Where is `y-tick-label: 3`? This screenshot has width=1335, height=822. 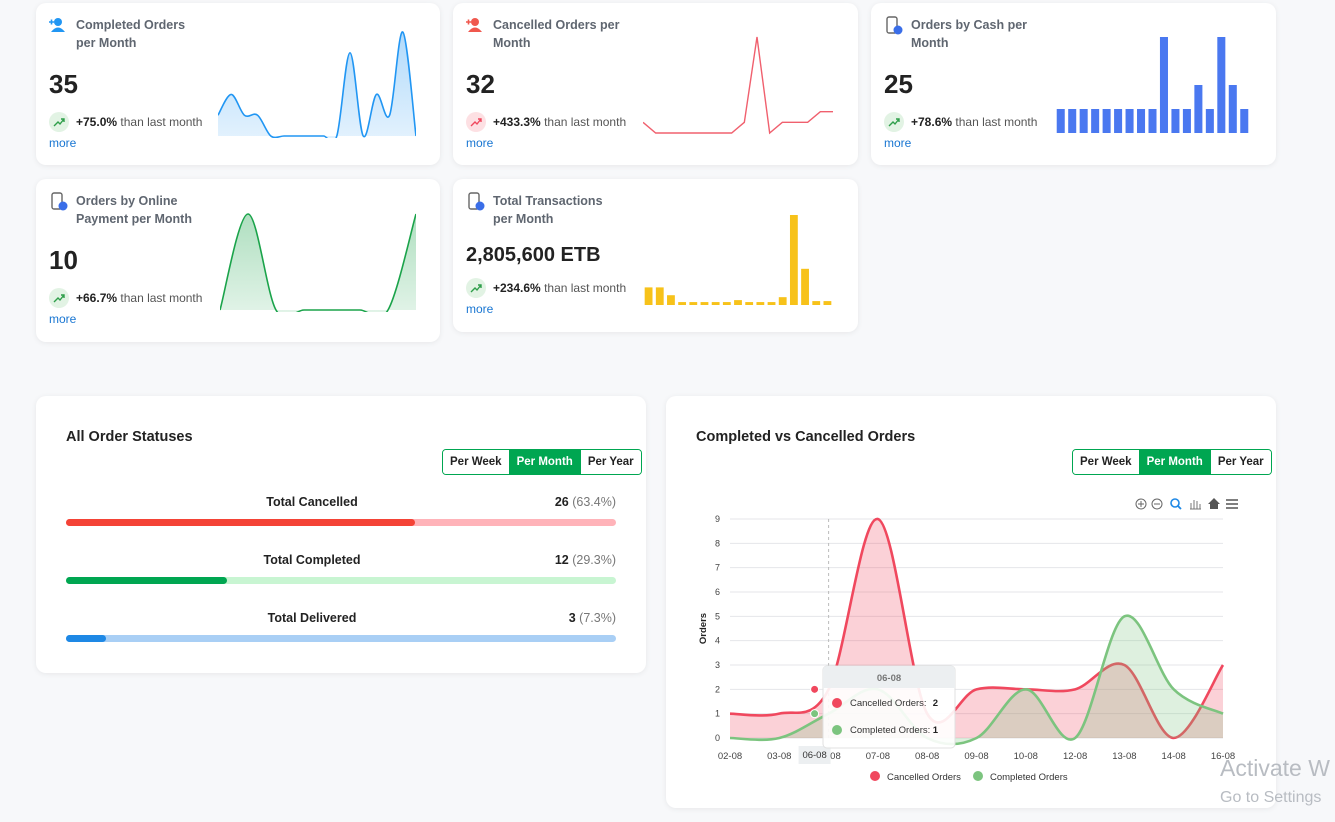
y-tick-label: 3 is located at coordinates (717, 665).